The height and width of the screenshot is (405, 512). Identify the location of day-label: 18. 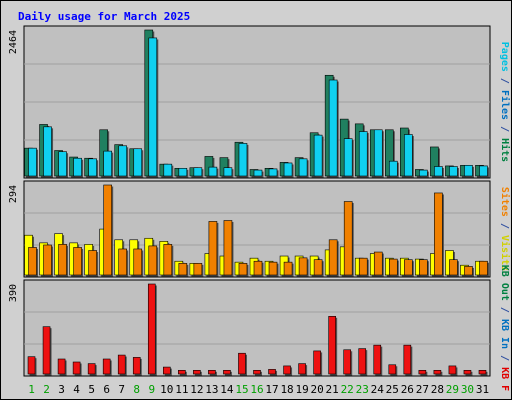
(286, 389).